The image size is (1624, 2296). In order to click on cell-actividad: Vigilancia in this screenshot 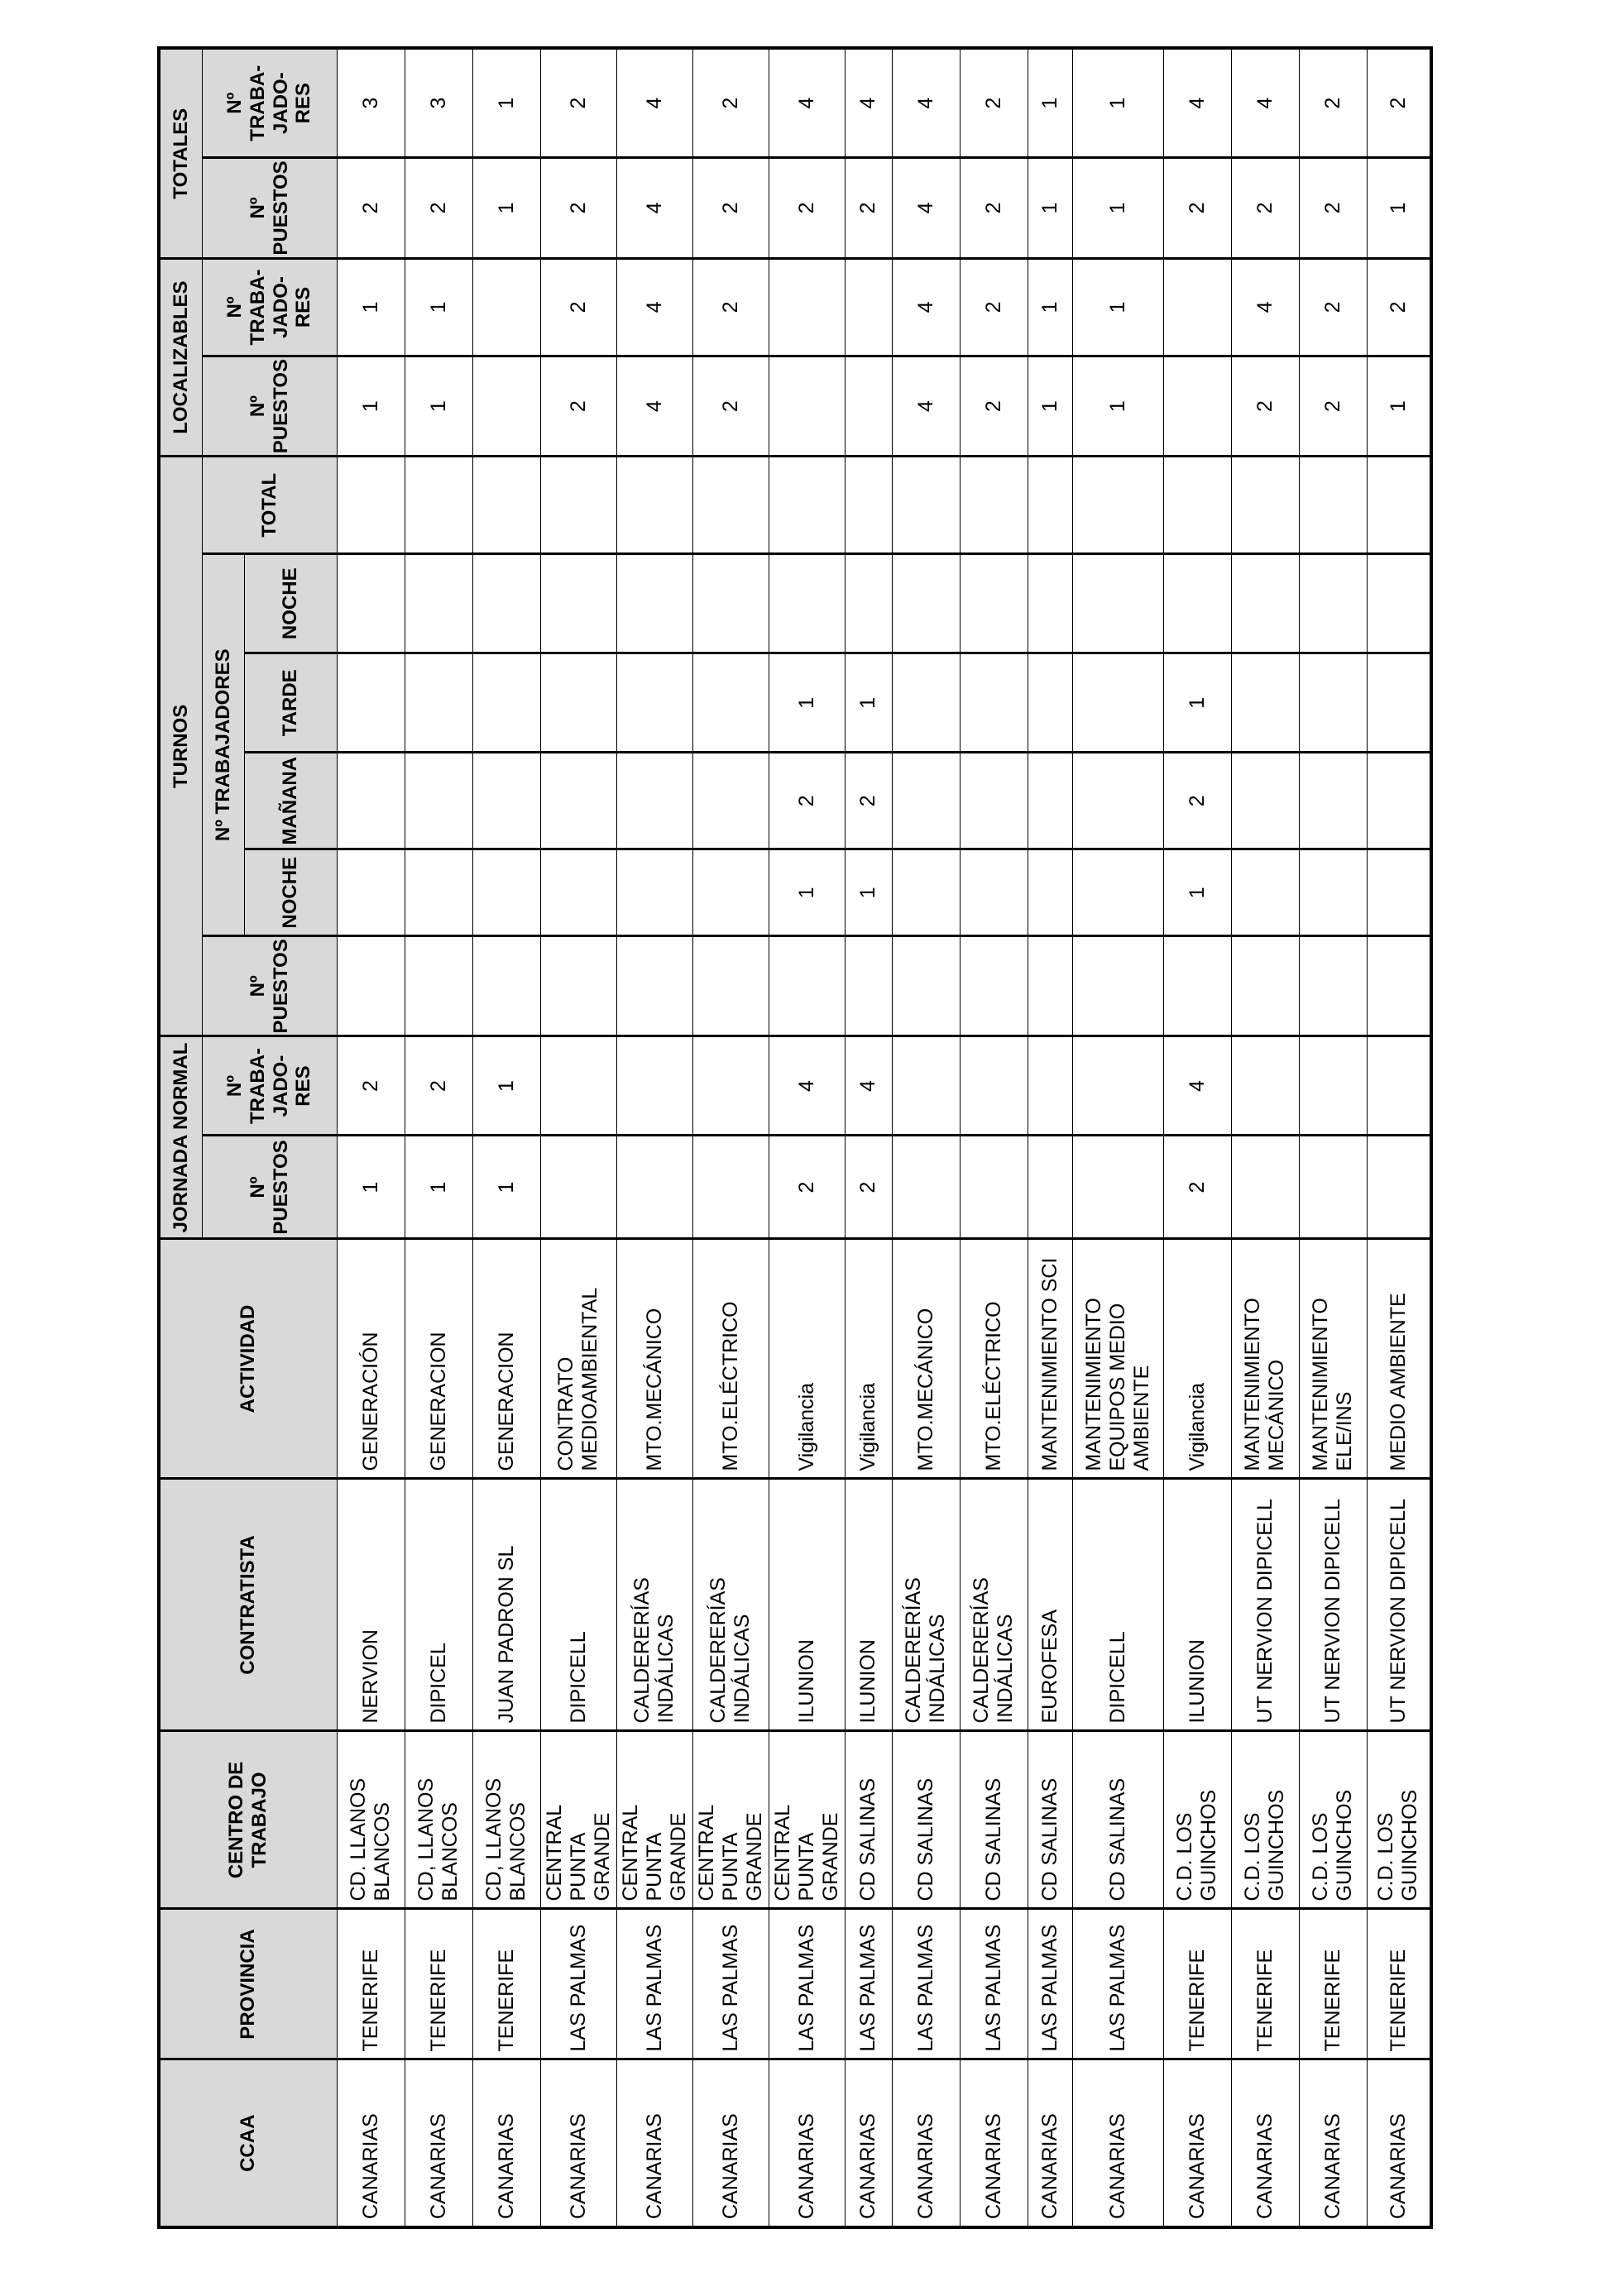, I will do `click(807, 1359)`.